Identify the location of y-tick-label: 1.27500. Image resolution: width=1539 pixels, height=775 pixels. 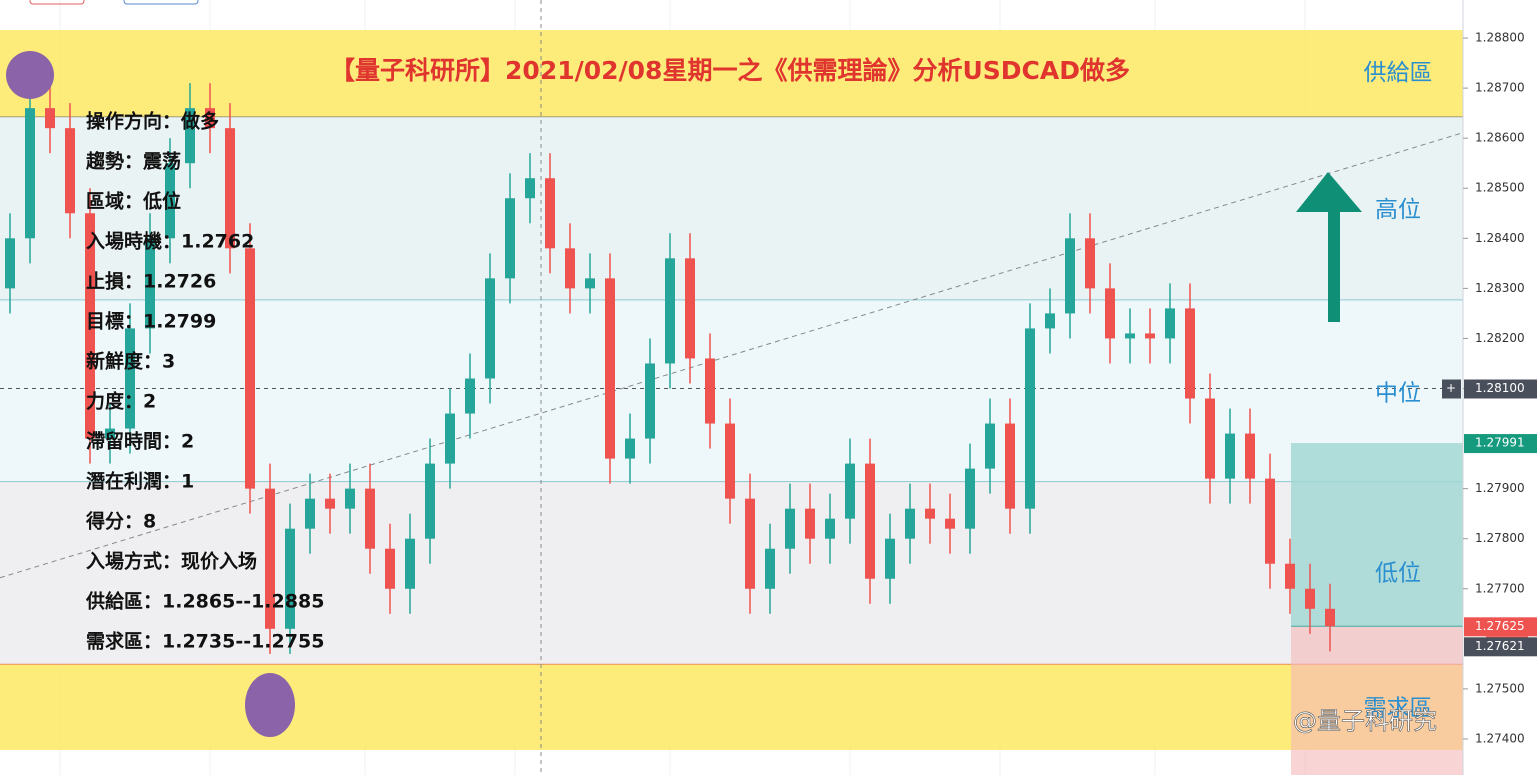
(1500, 688).